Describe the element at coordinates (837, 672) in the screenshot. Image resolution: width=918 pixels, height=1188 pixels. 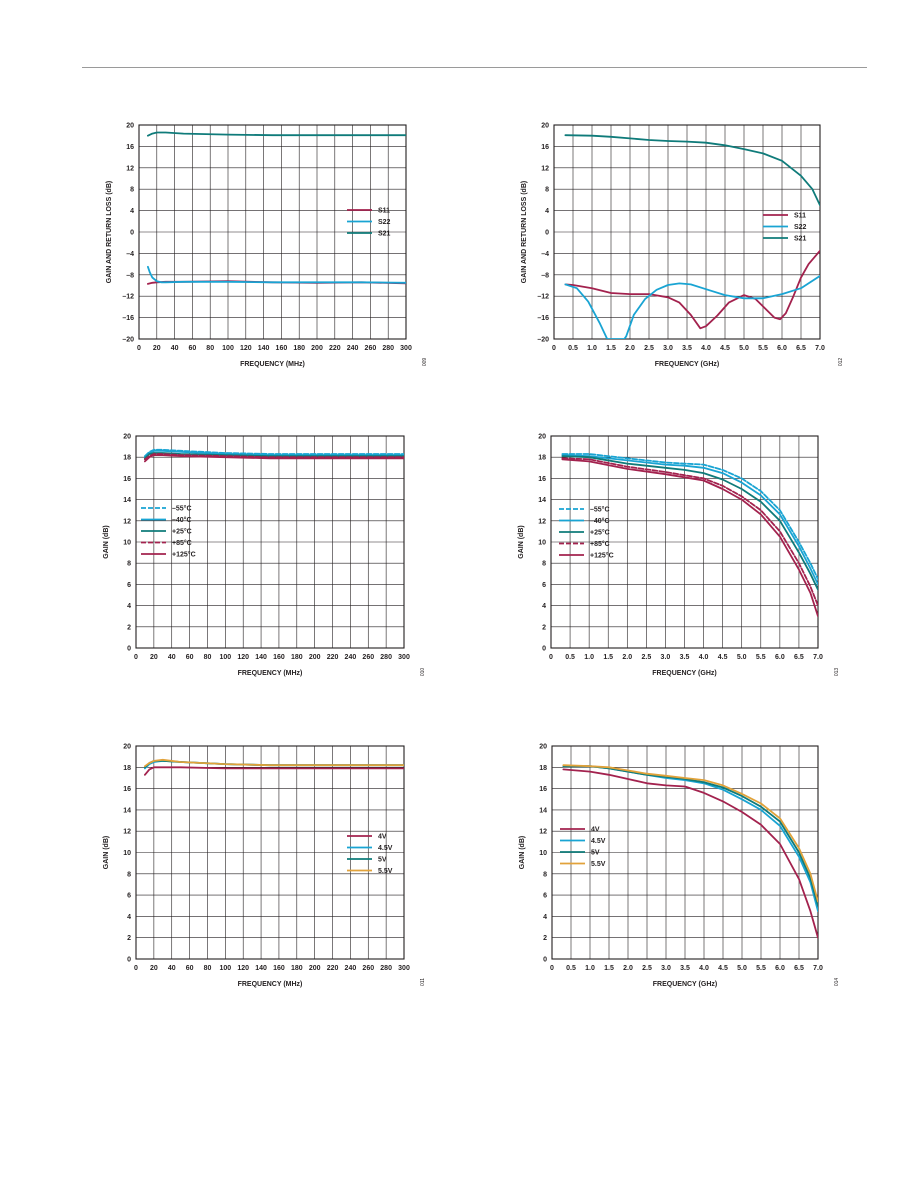
I see `figure-number: 013` at that location.